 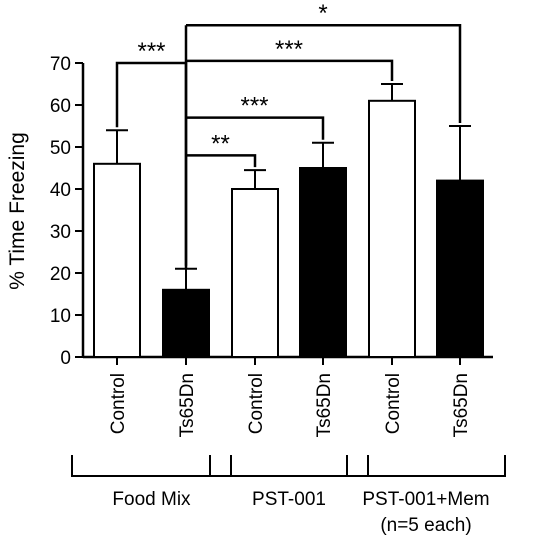 What do you see at coordinates (60, 106) in the screenshot?
I see `y-tick-label: 60` at bounding box center [60, 106].